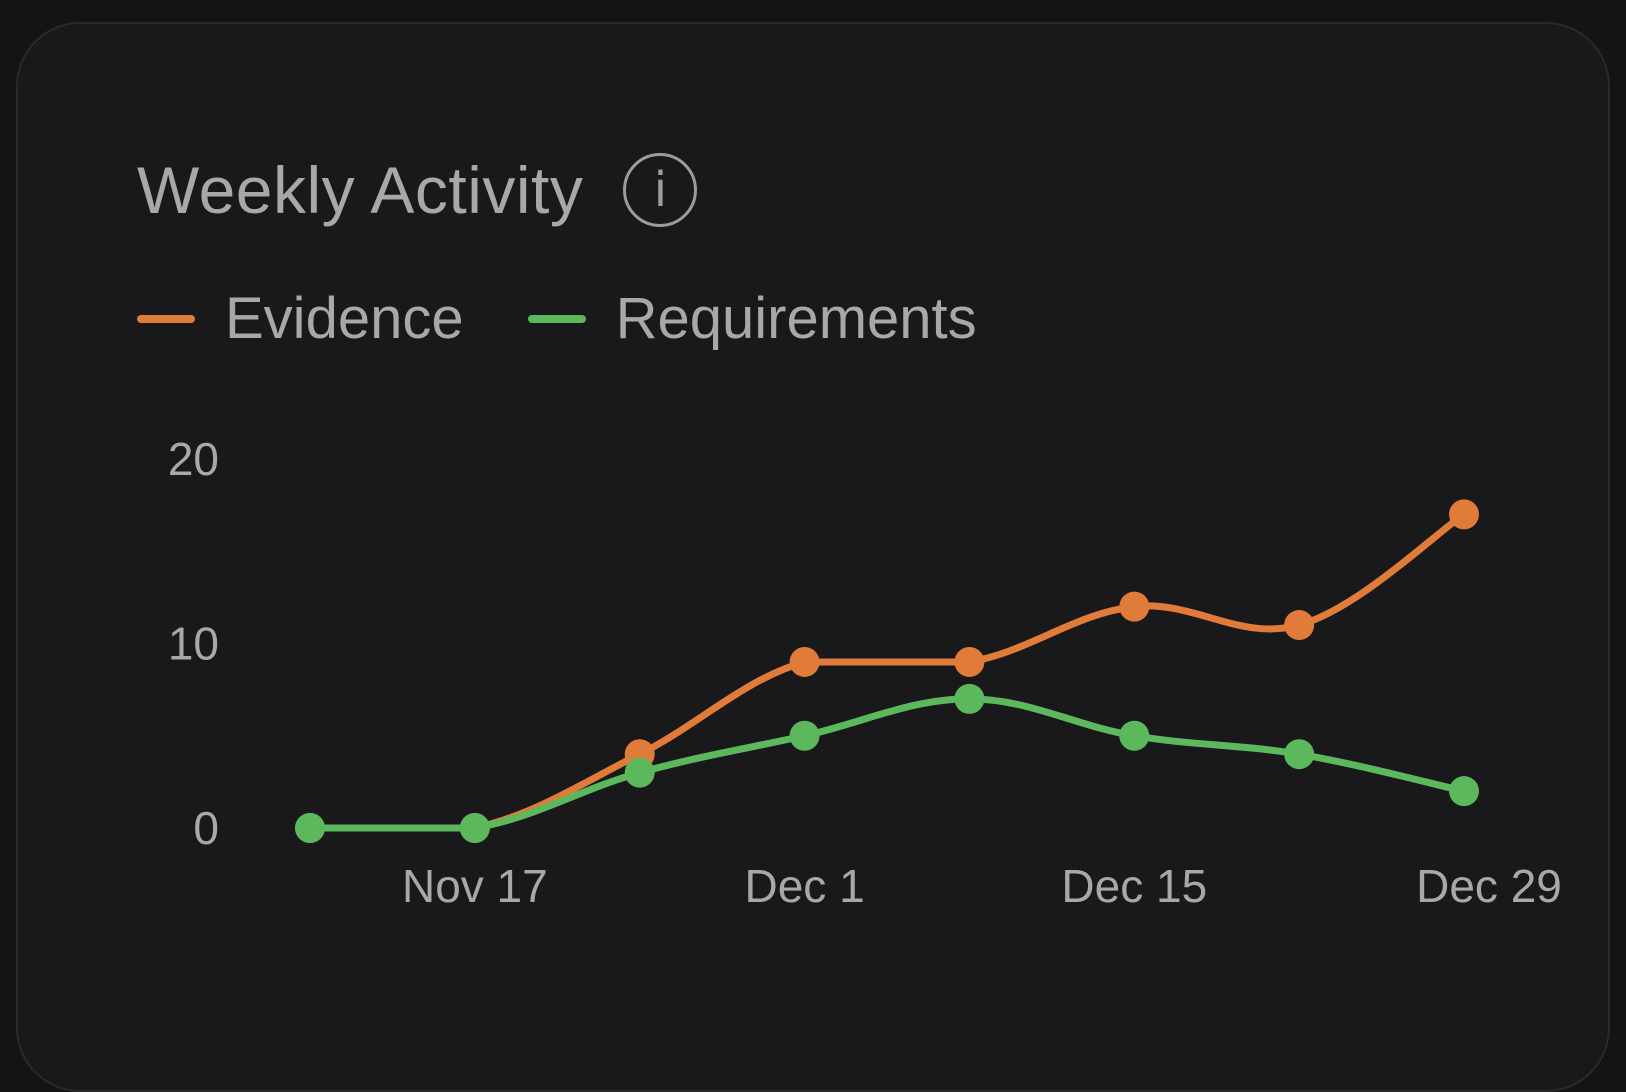 The height and width of the screenshot is (1092, 1626). Describe the element at coordinates (556, 319) in the screenshot. I see `legend-swatch-requirements` at that location.